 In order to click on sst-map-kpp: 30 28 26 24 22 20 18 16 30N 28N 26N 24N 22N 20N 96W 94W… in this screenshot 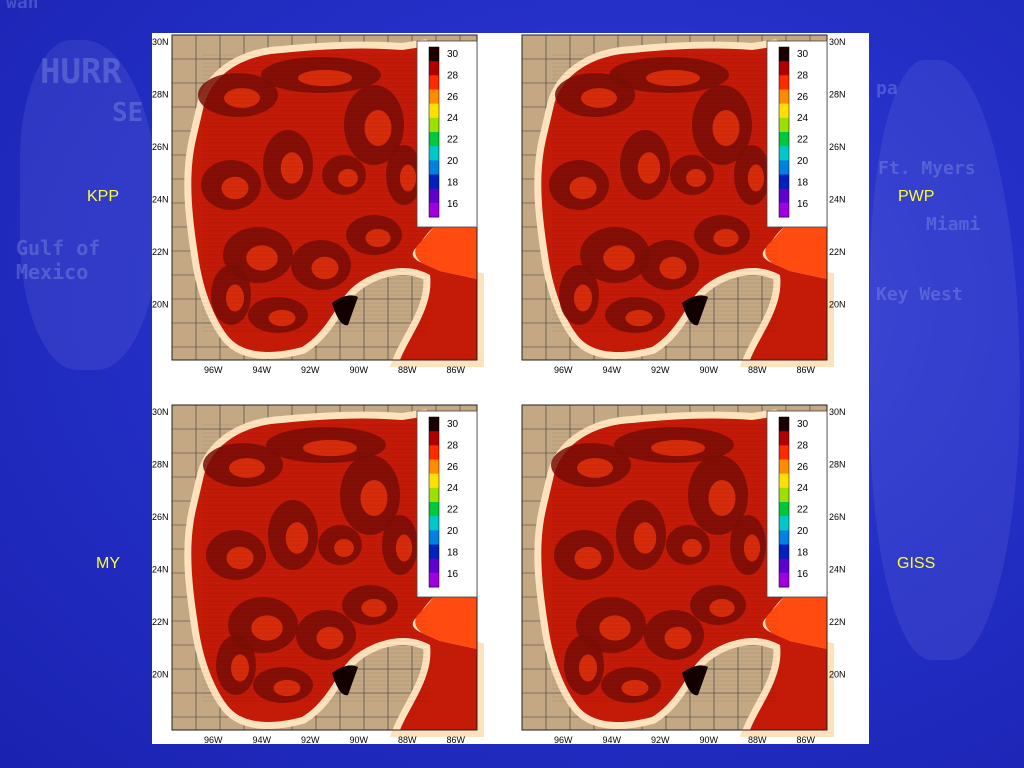, I will do `click(318, 204)`.